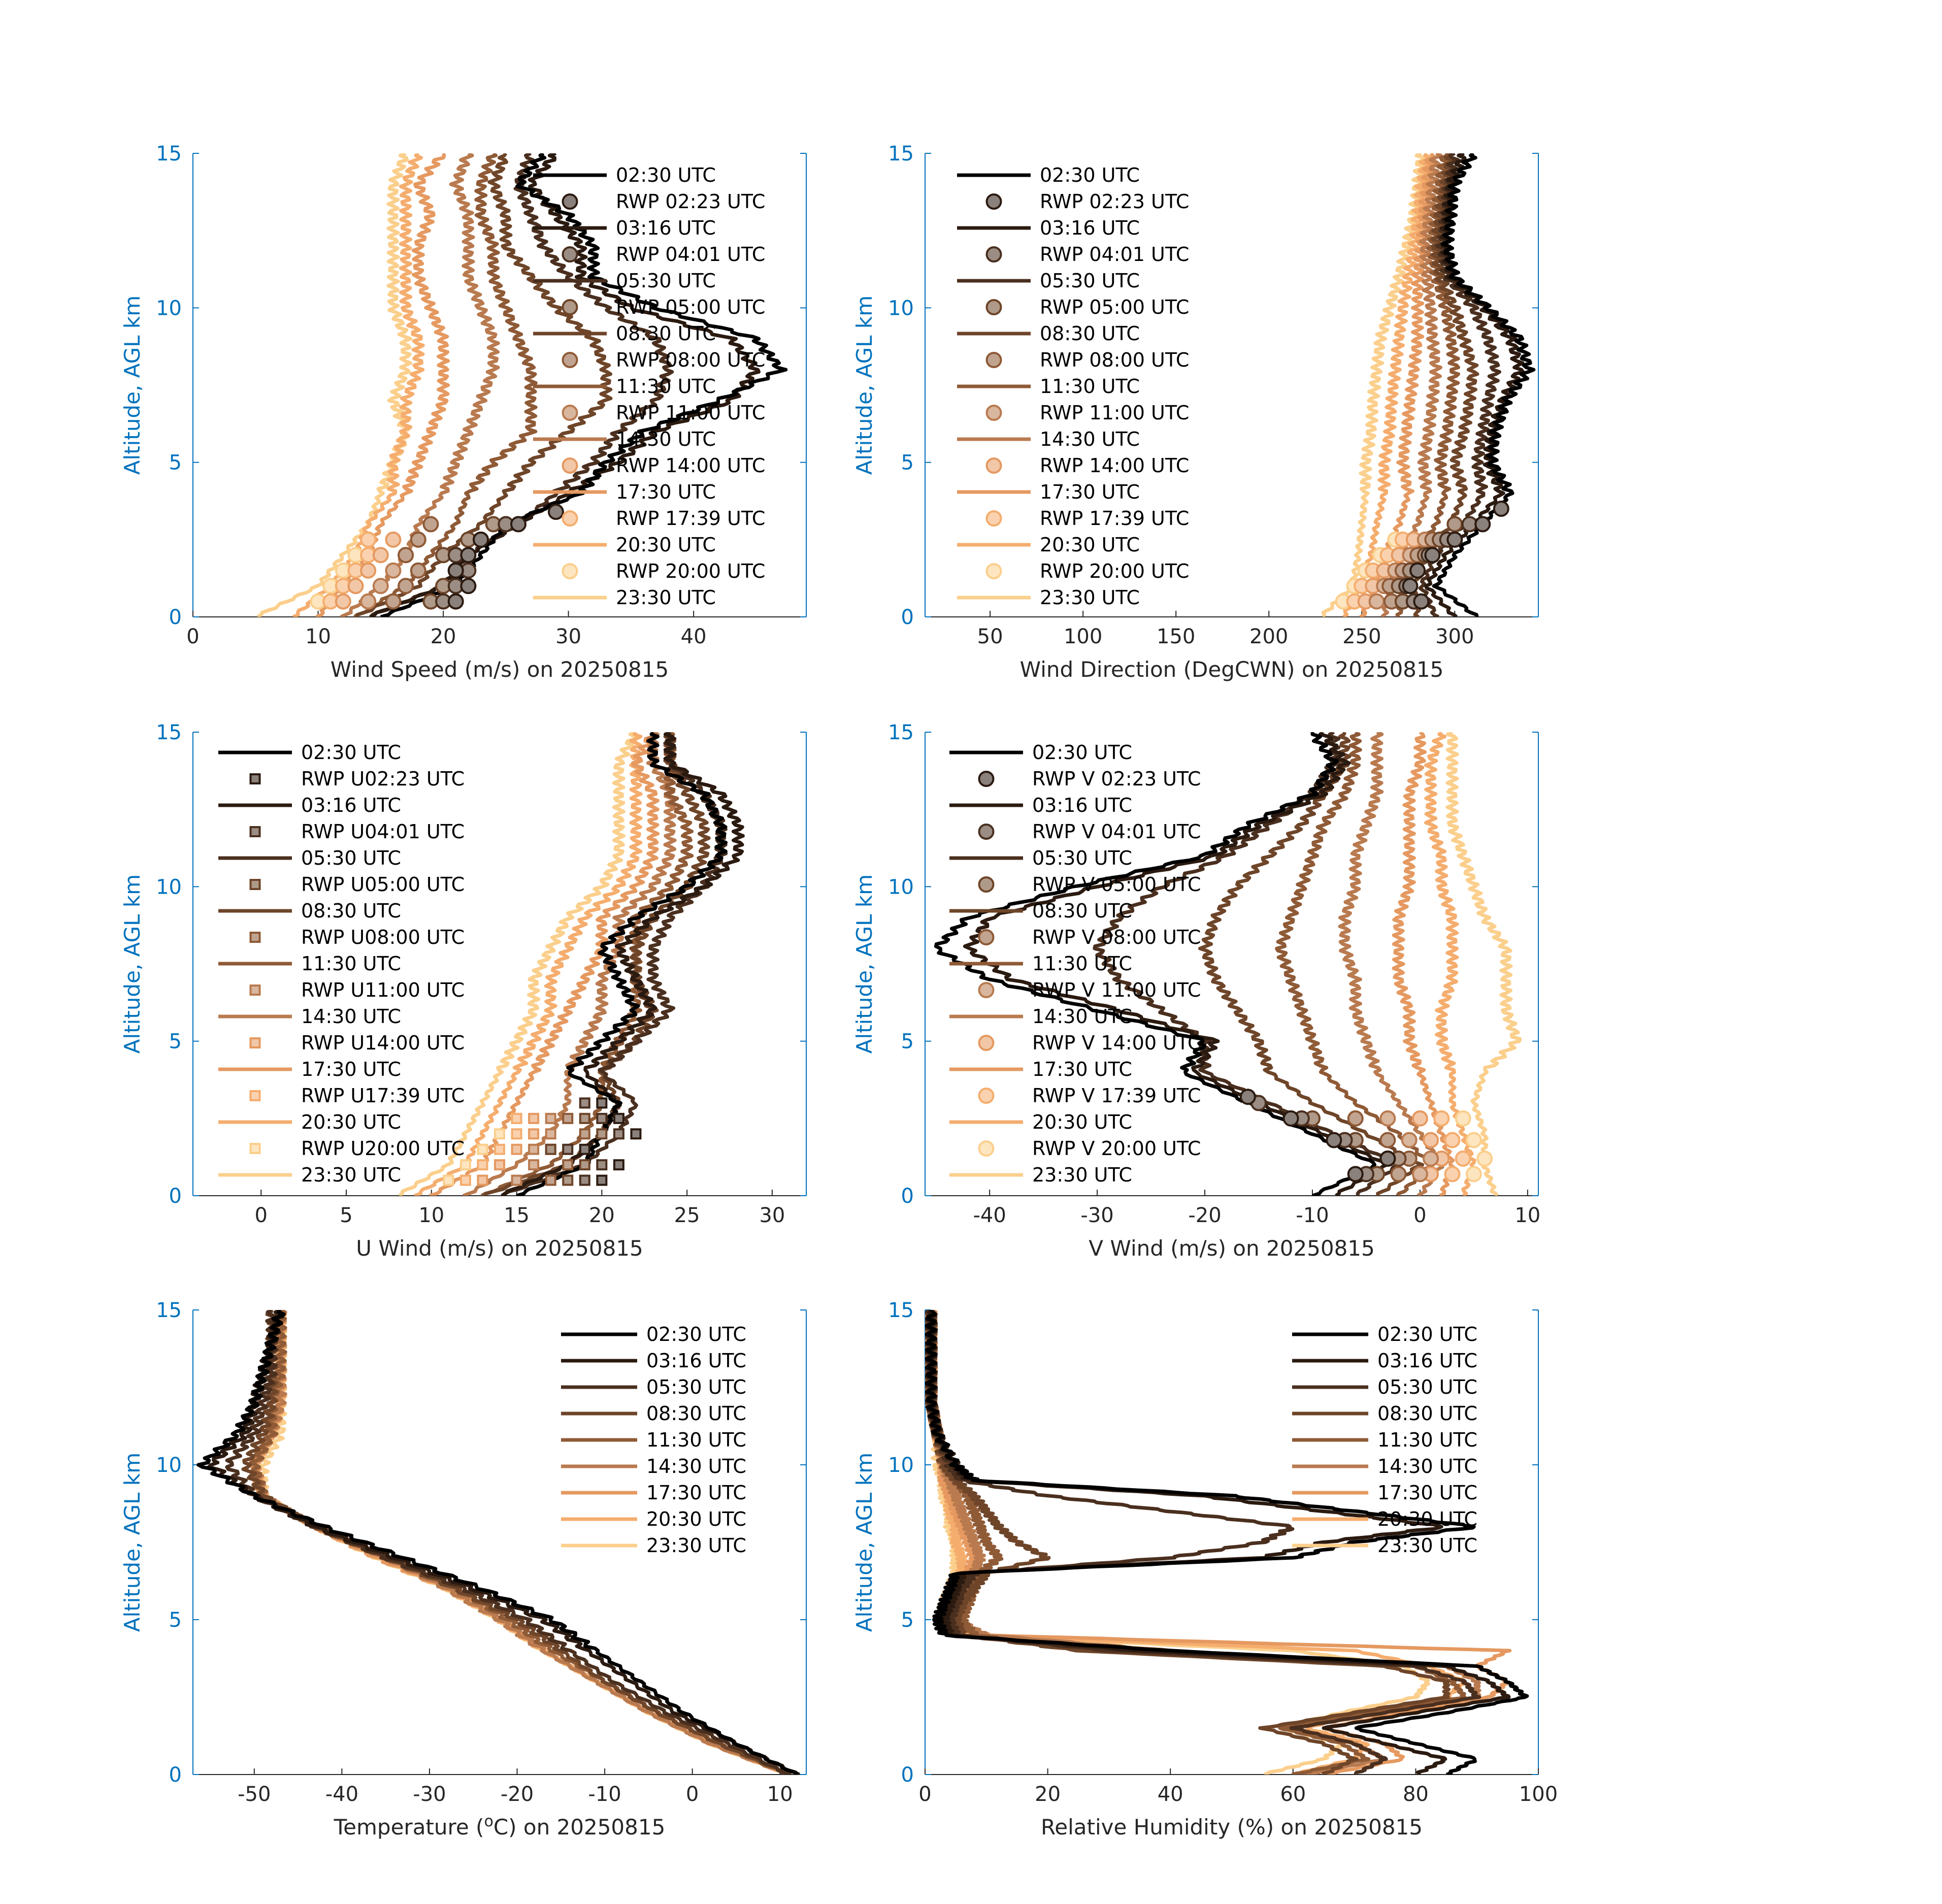 This screenshot has height=1904, width=1942. I want to click on legend-label: RWP V 11:00 UTC, so click(1116, 990).